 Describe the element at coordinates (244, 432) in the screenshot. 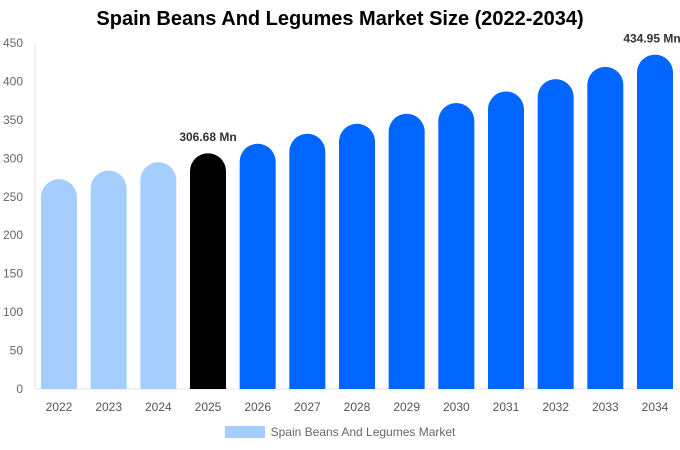

I see `legend-swatch` at that location.